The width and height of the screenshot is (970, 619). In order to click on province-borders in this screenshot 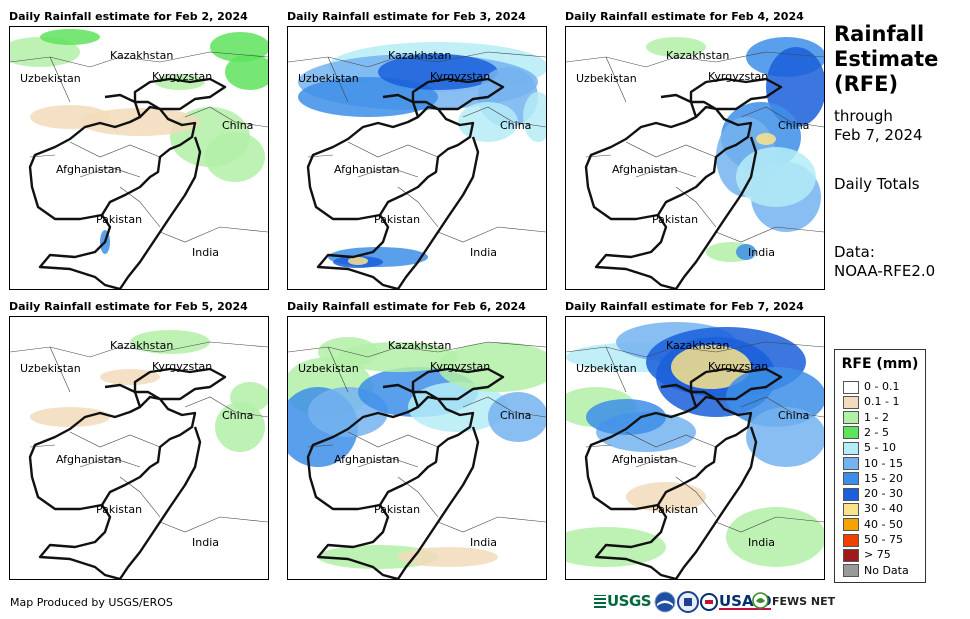, I will do `click(417, 147)`.